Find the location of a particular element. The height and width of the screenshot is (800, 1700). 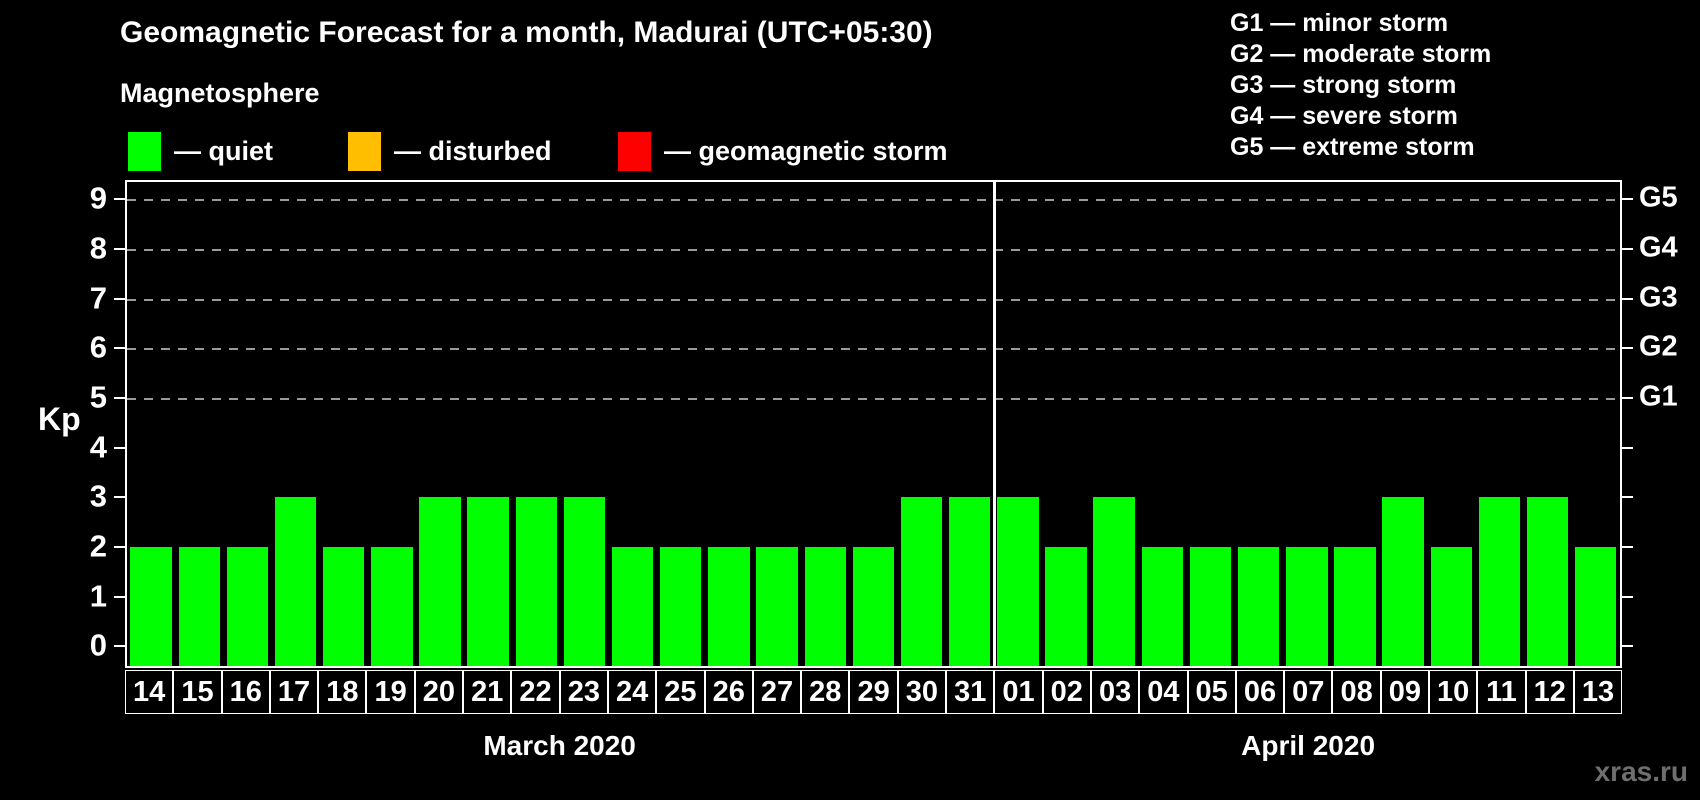

day-label-05: 05 is located at coordinates (1211, 692).